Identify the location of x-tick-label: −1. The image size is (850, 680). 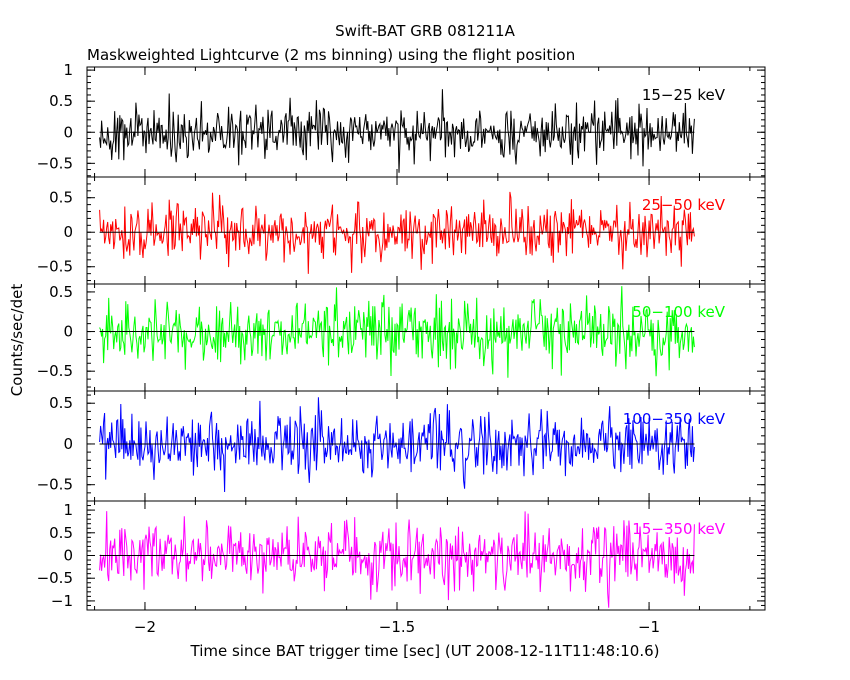
(649, 627).